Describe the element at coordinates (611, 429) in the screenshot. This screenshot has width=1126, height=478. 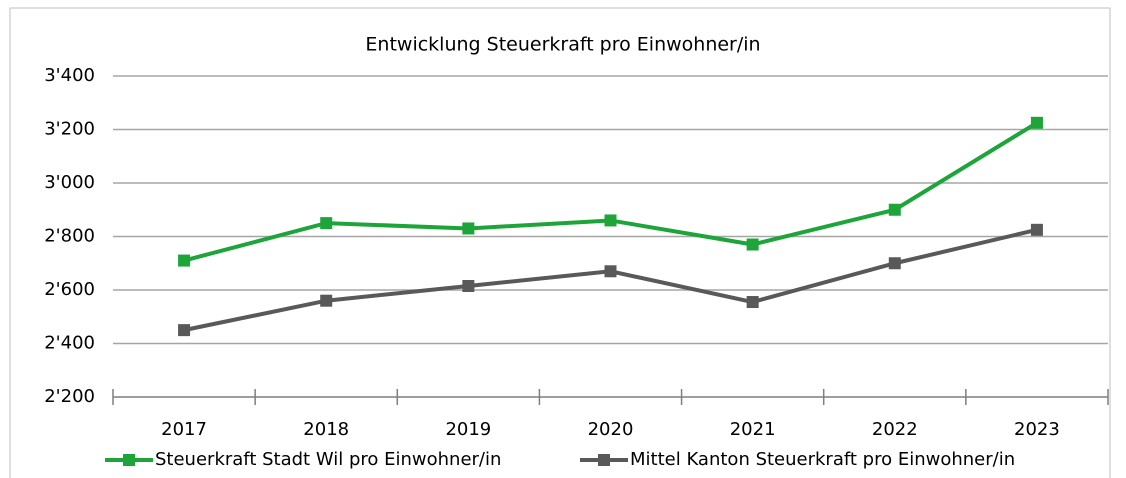
I see `x-tick-label: 2020` at that location.